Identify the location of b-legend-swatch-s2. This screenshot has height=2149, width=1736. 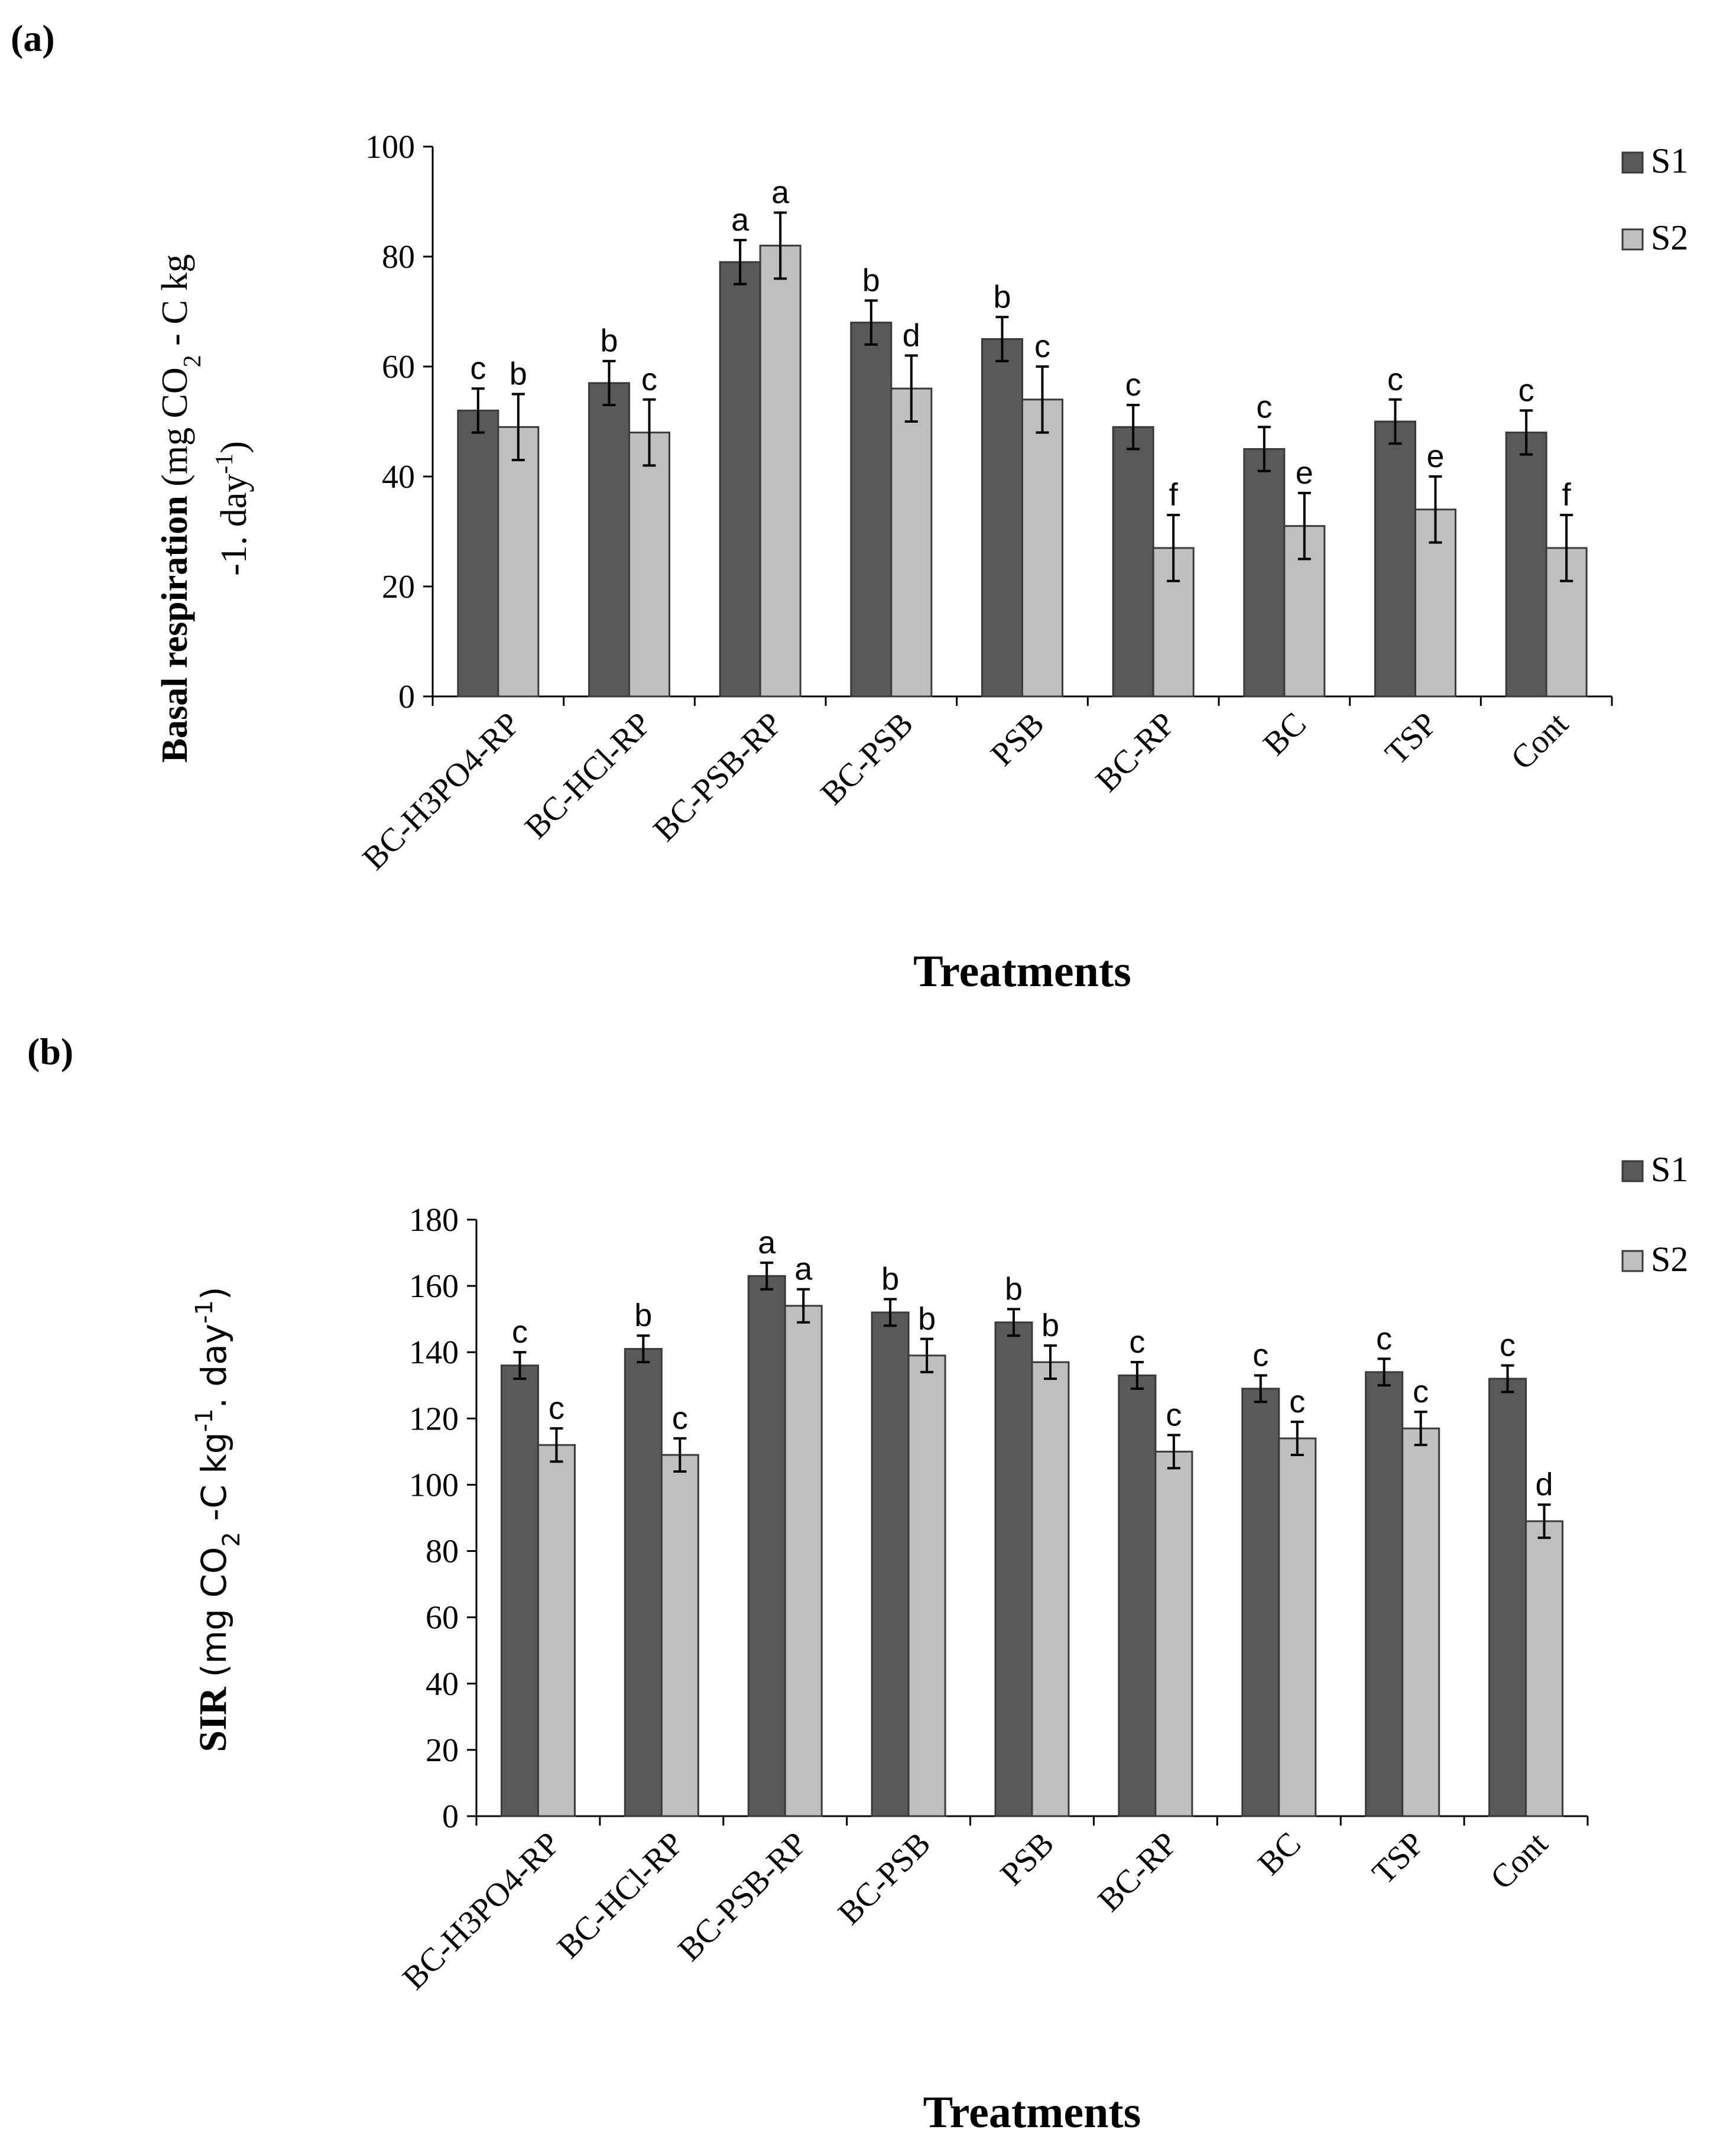
(1633, 1261).